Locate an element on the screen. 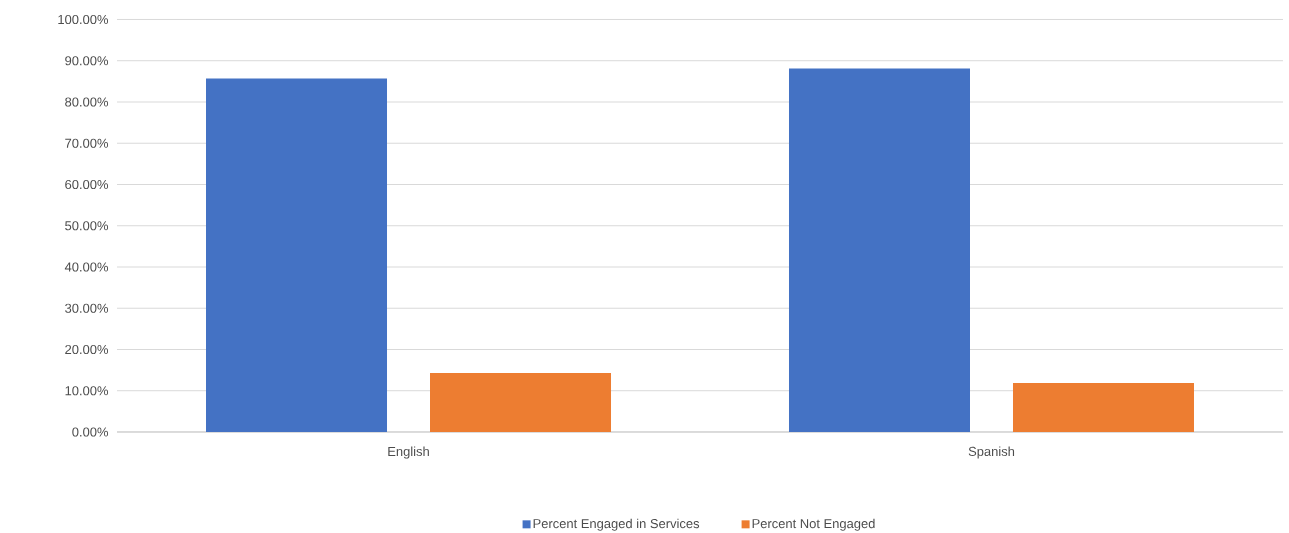  legend-label: Percent Engaged in Services is located at coordinates (616, 524).